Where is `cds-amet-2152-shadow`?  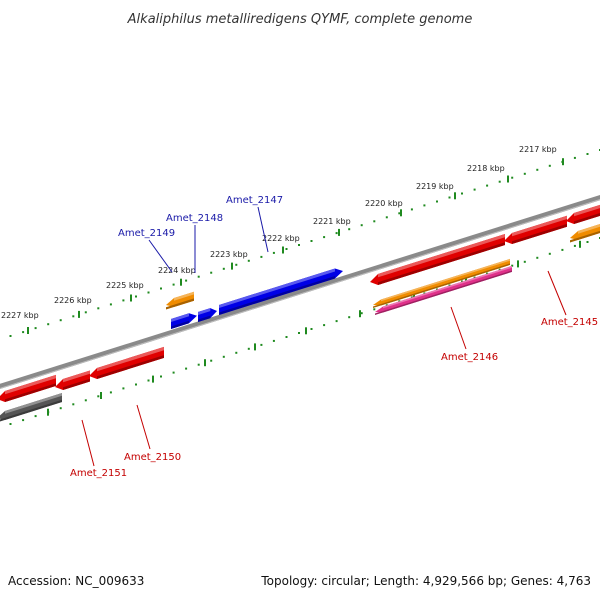
cds-amet-2152-shadow is located at coordinates (30, 392).